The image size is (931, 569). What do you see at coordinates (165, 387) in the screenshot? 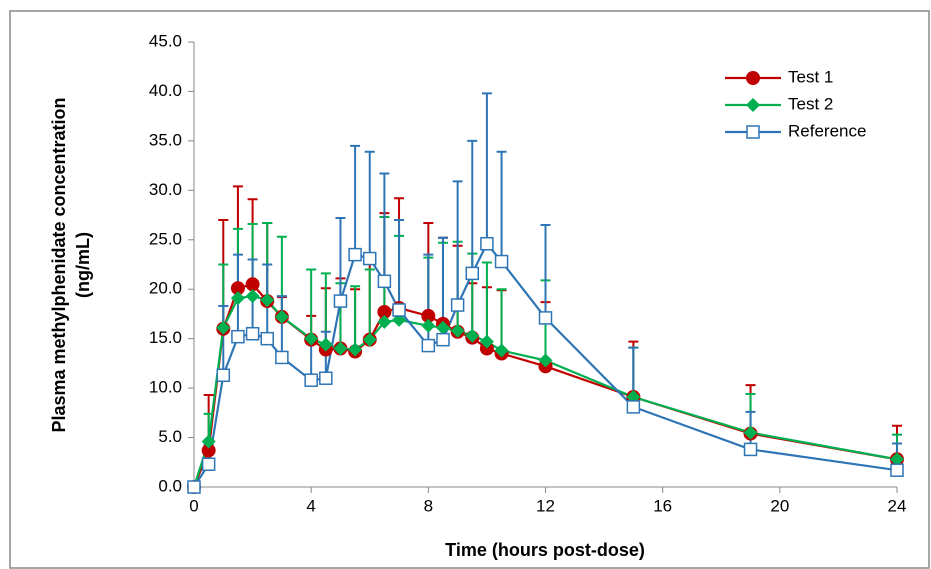
I see `y-tick-label: 10.0` at bounding box center [165, 387].